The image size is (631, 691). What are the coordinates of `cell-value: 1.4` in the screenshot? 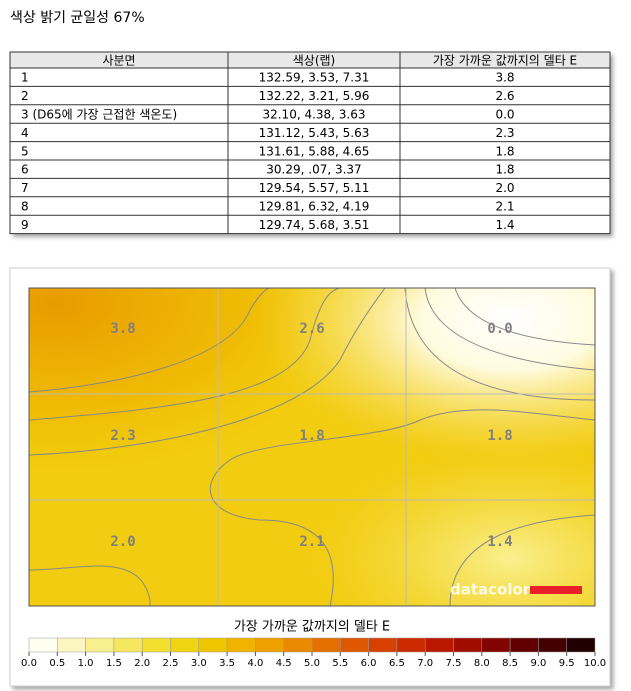 It's located at (499, 542).